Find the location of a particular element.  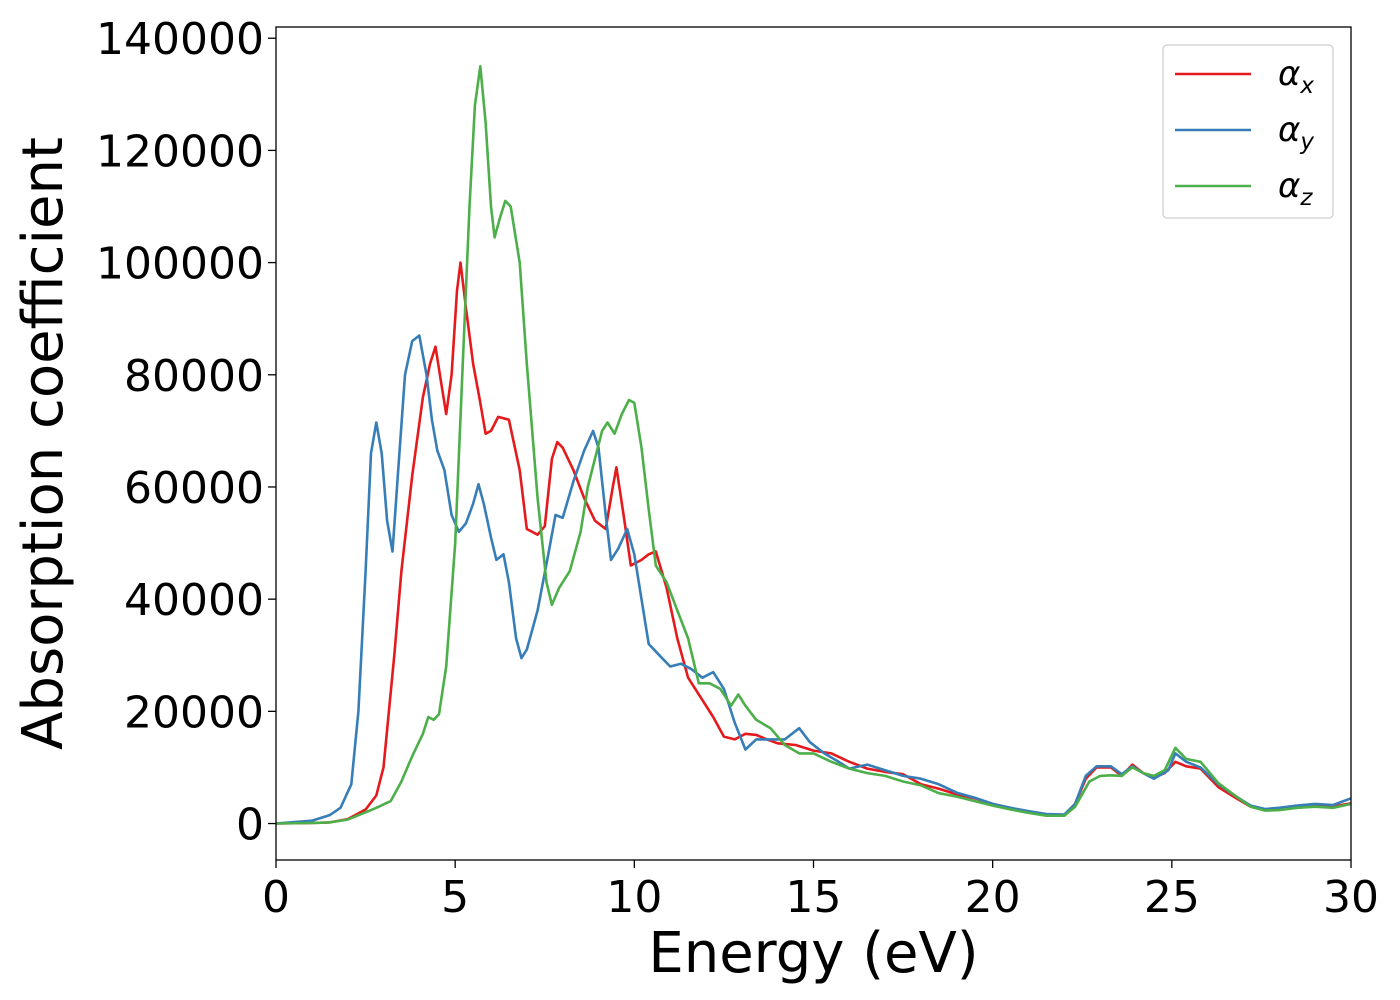

x-tick-label: 20 is located at coordinates (993, 897).